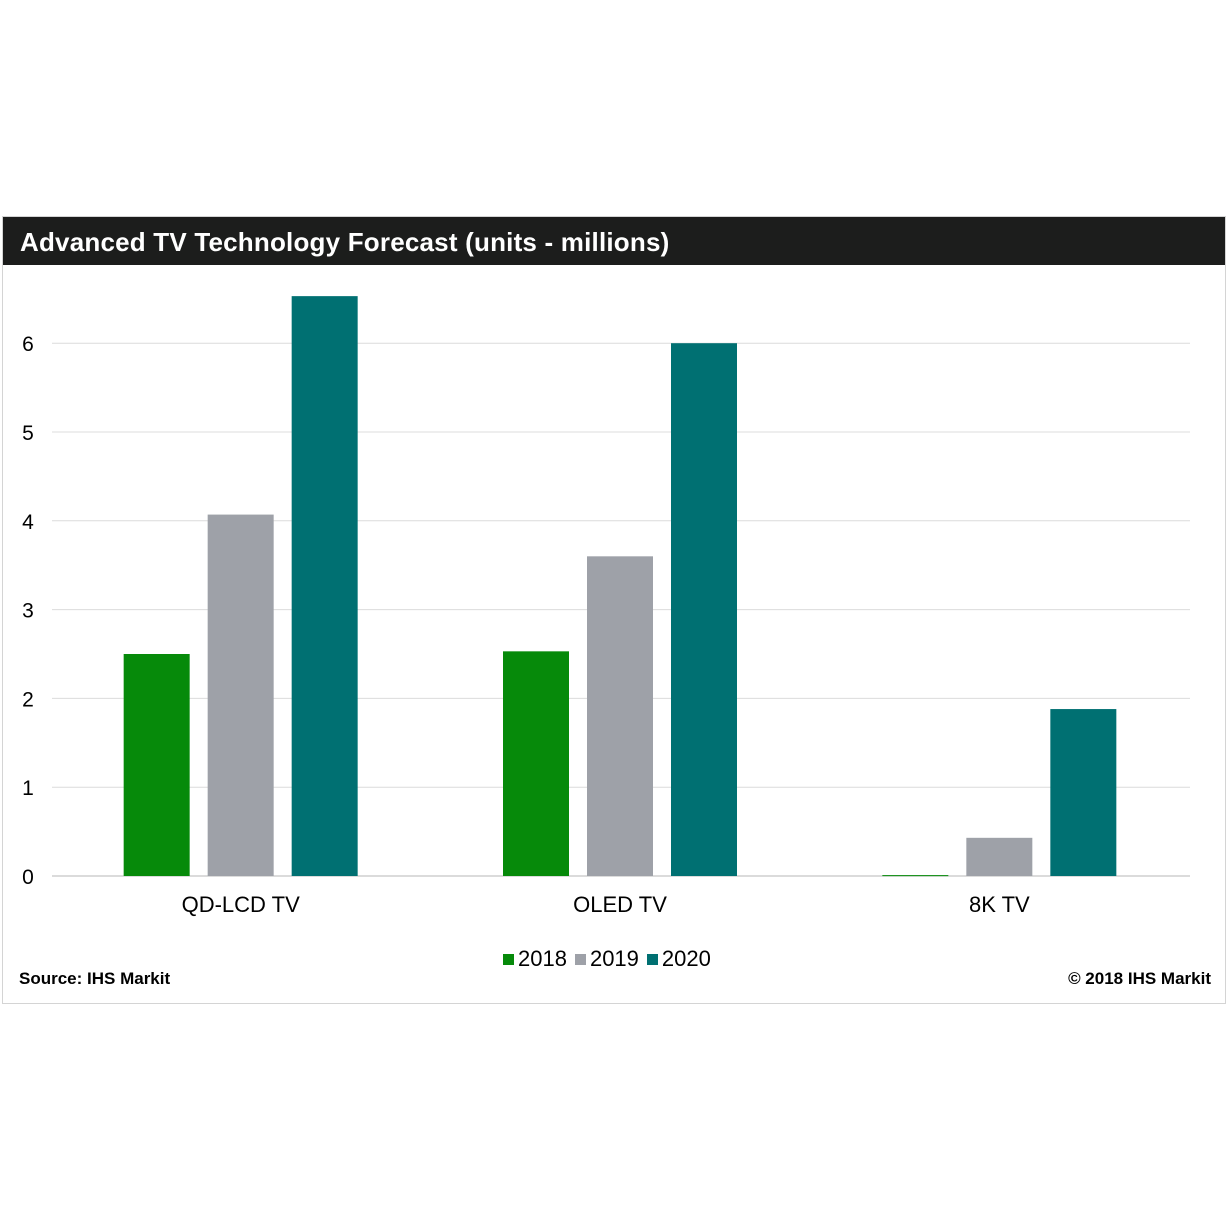 The image size is (1228, 1228). Describe the element at coordinates (704, 609) in the screenshot. I see `bar-oled-tv-2020` at that location.